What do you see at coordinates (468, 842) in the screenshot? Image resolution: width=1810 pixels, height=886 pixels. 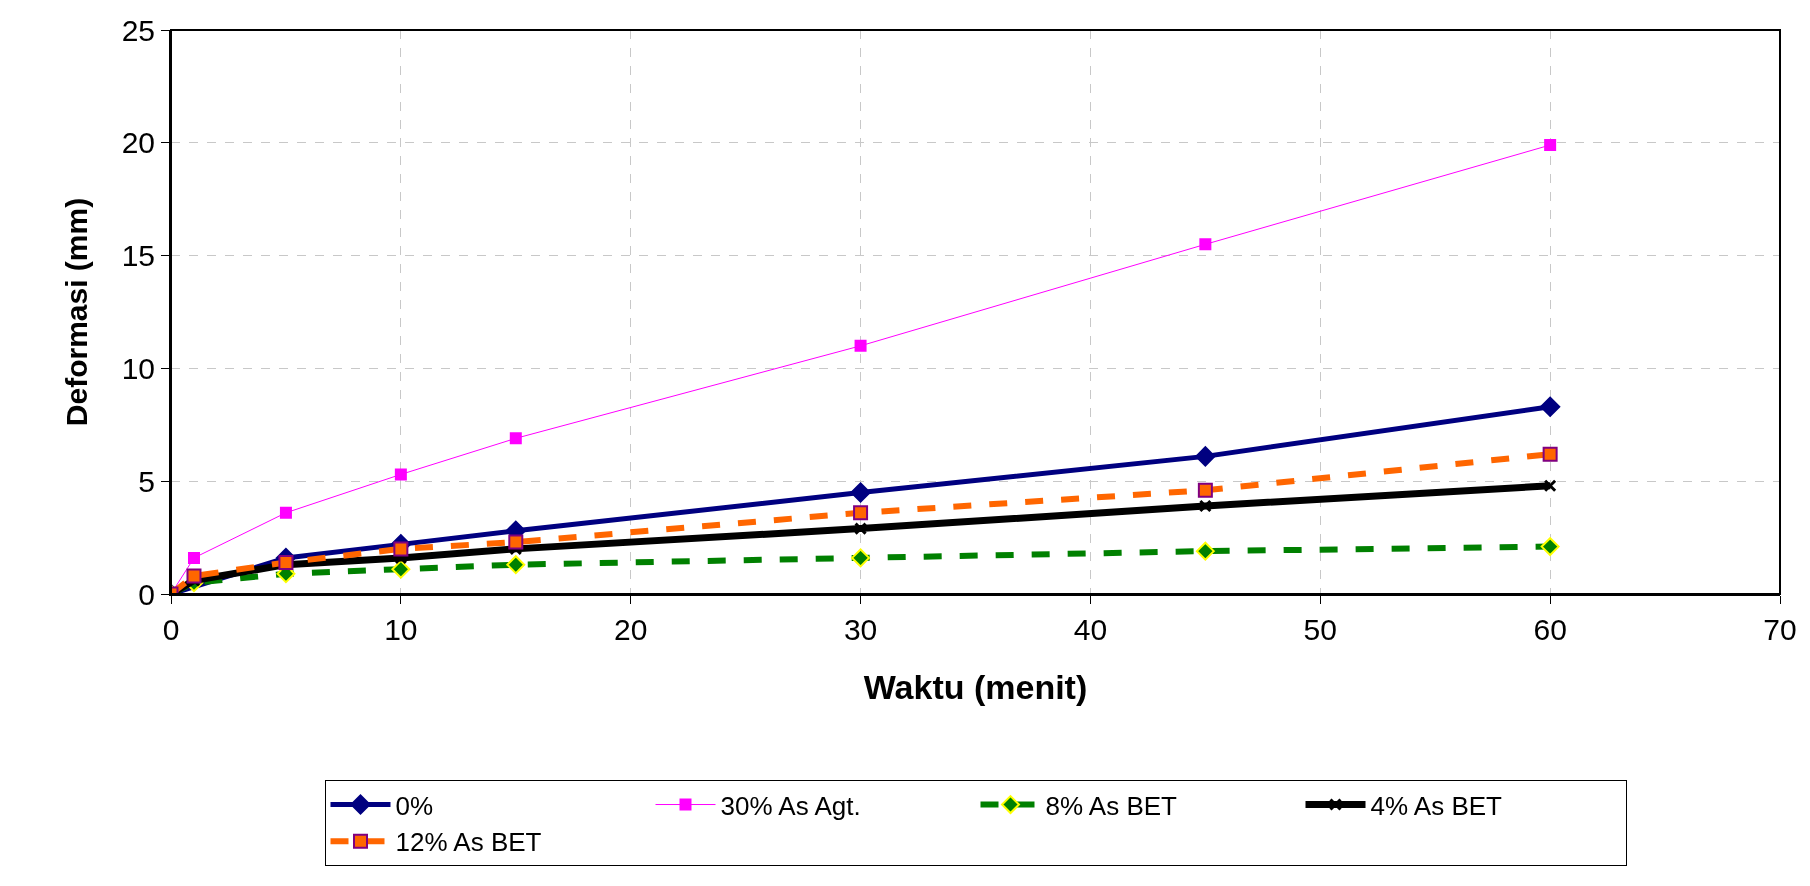 I see `legend-label: 12% As BET` at bounding box center [468, 842].